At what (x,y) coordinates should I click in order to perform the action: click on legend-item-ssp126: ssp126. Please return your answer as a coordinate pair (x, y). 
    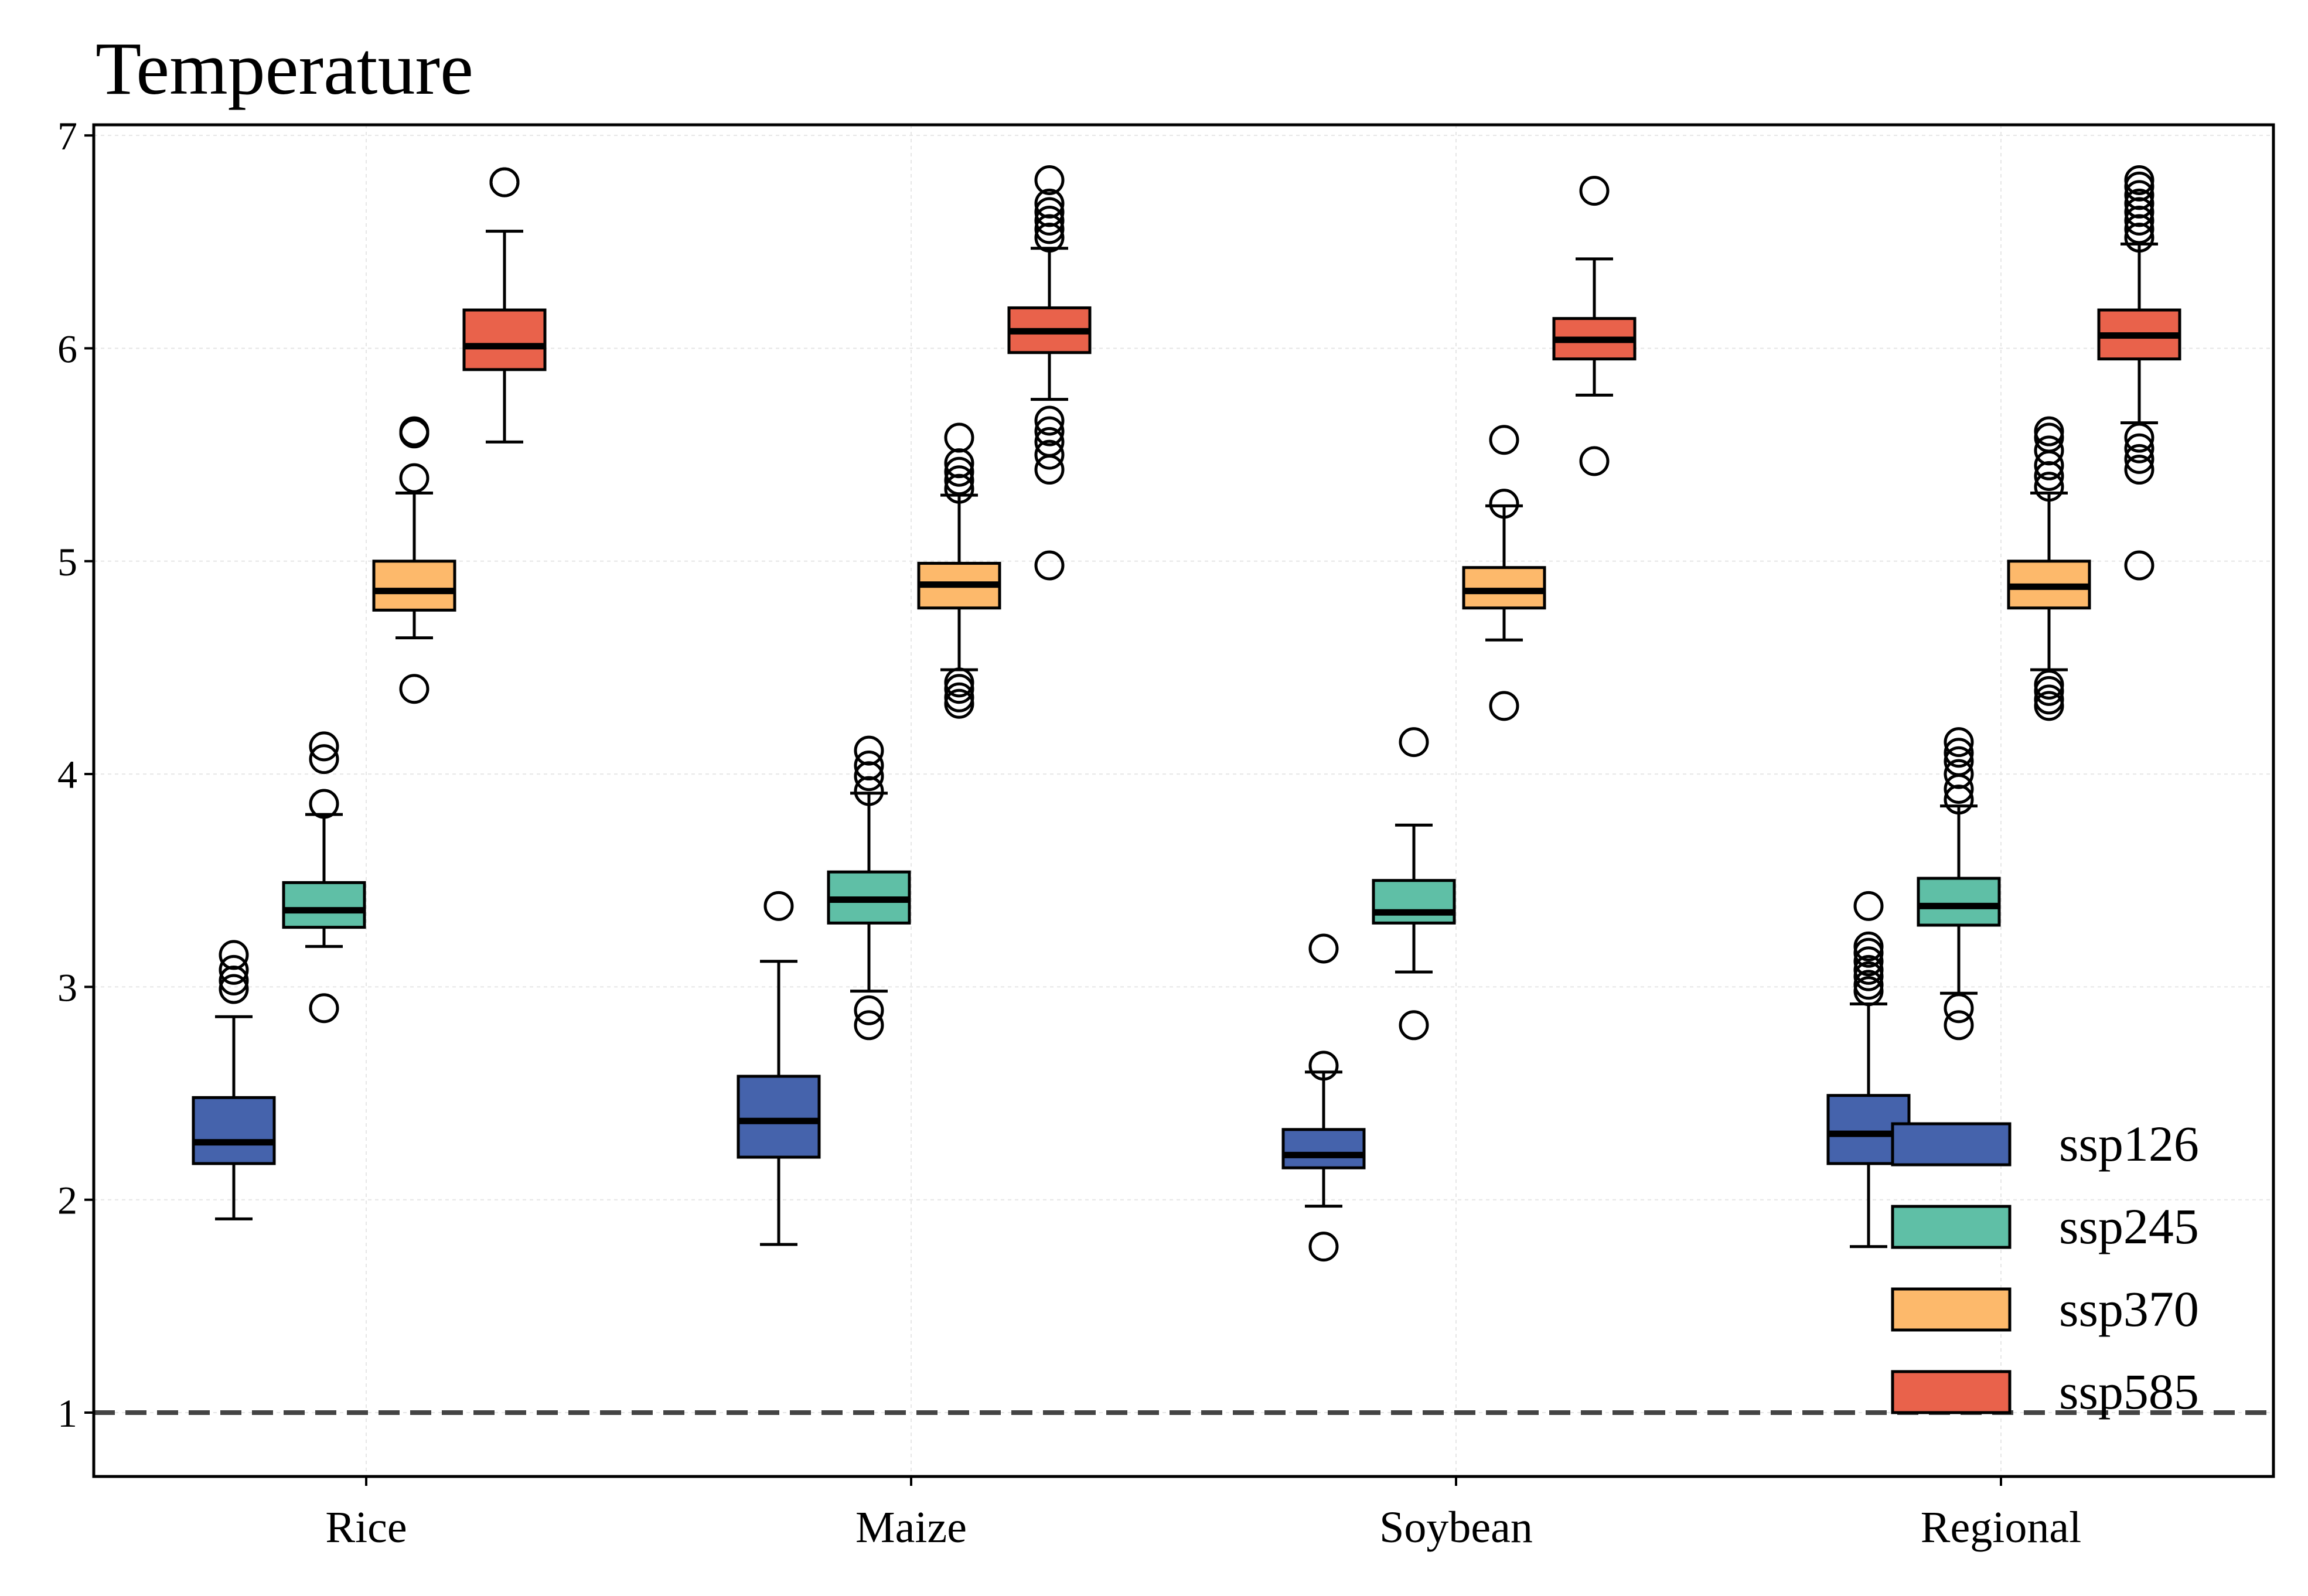
    Looking at the image, I should click on (2045, 1144).